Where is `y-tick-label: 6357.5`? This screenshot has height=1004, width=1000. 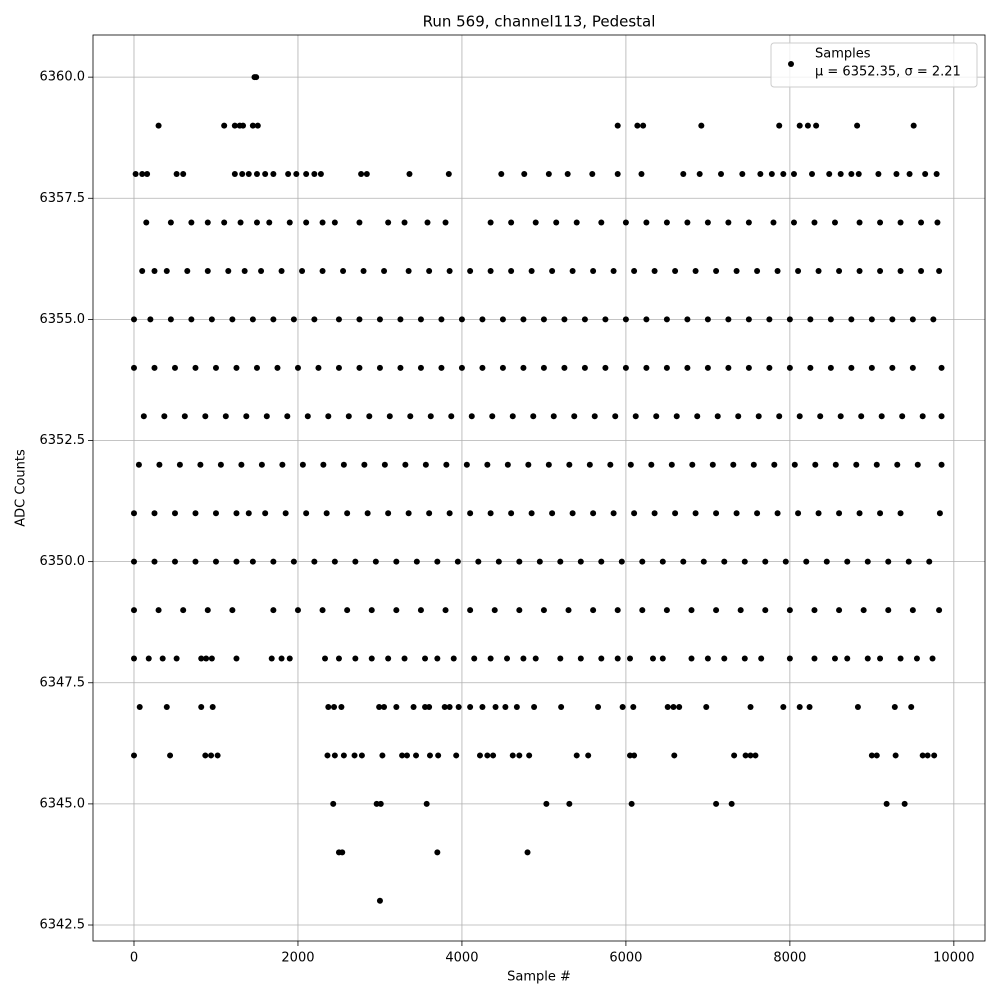 y-tick-label: 6357.5 is located at coordinates (63, 198).